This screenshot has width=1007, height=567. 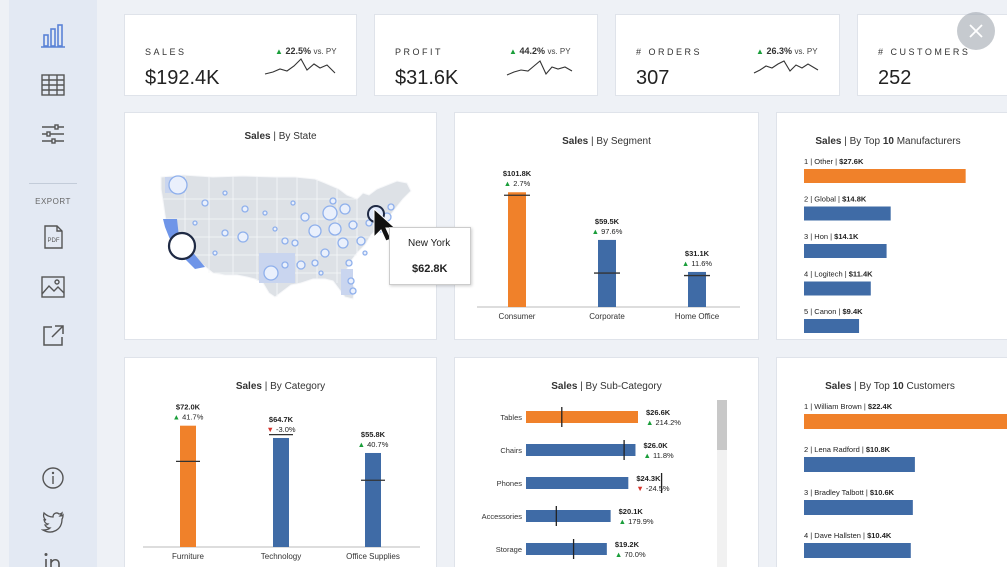 What do you see at coordinates (722, 483) in the screenshot?
I see `scrollbar-track` at bounding box center [722, 483].